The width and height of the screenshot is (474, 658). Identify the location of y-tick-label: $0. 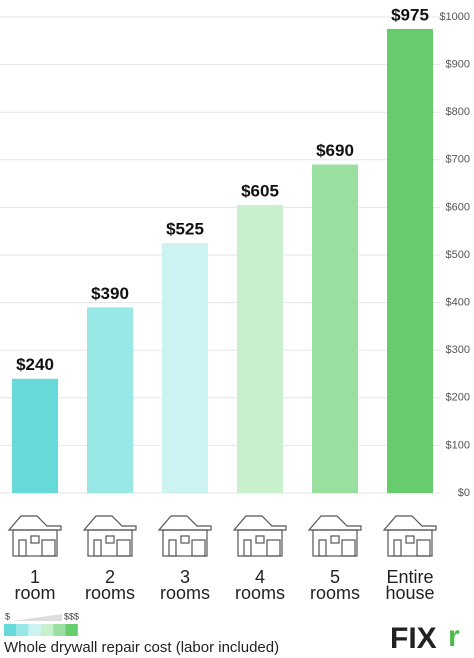
(464, 493).